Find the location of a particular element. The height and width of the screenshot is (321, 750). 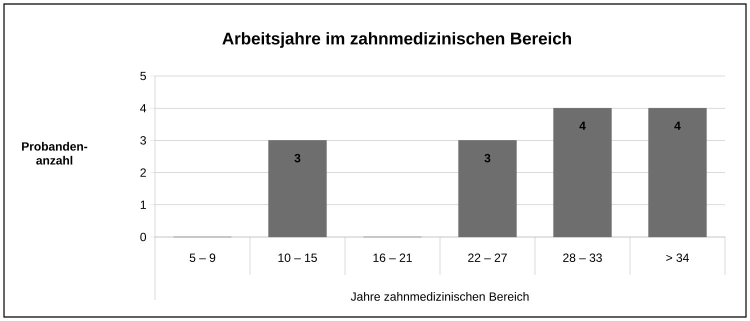

x-tick-label: 10 – 15 is located at coordinates (297, 258).